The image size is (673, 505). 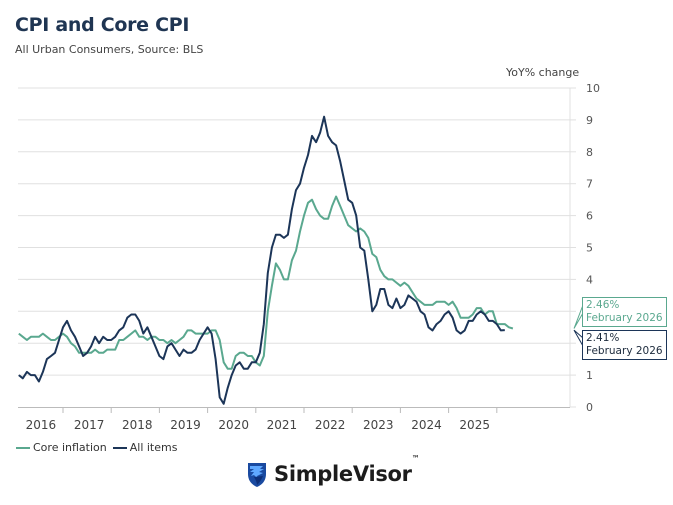 What do you see at coordinates (578, 316) in the screenshot?
I see `callout-pointer-callout-core` at bounding box center [578, 316].